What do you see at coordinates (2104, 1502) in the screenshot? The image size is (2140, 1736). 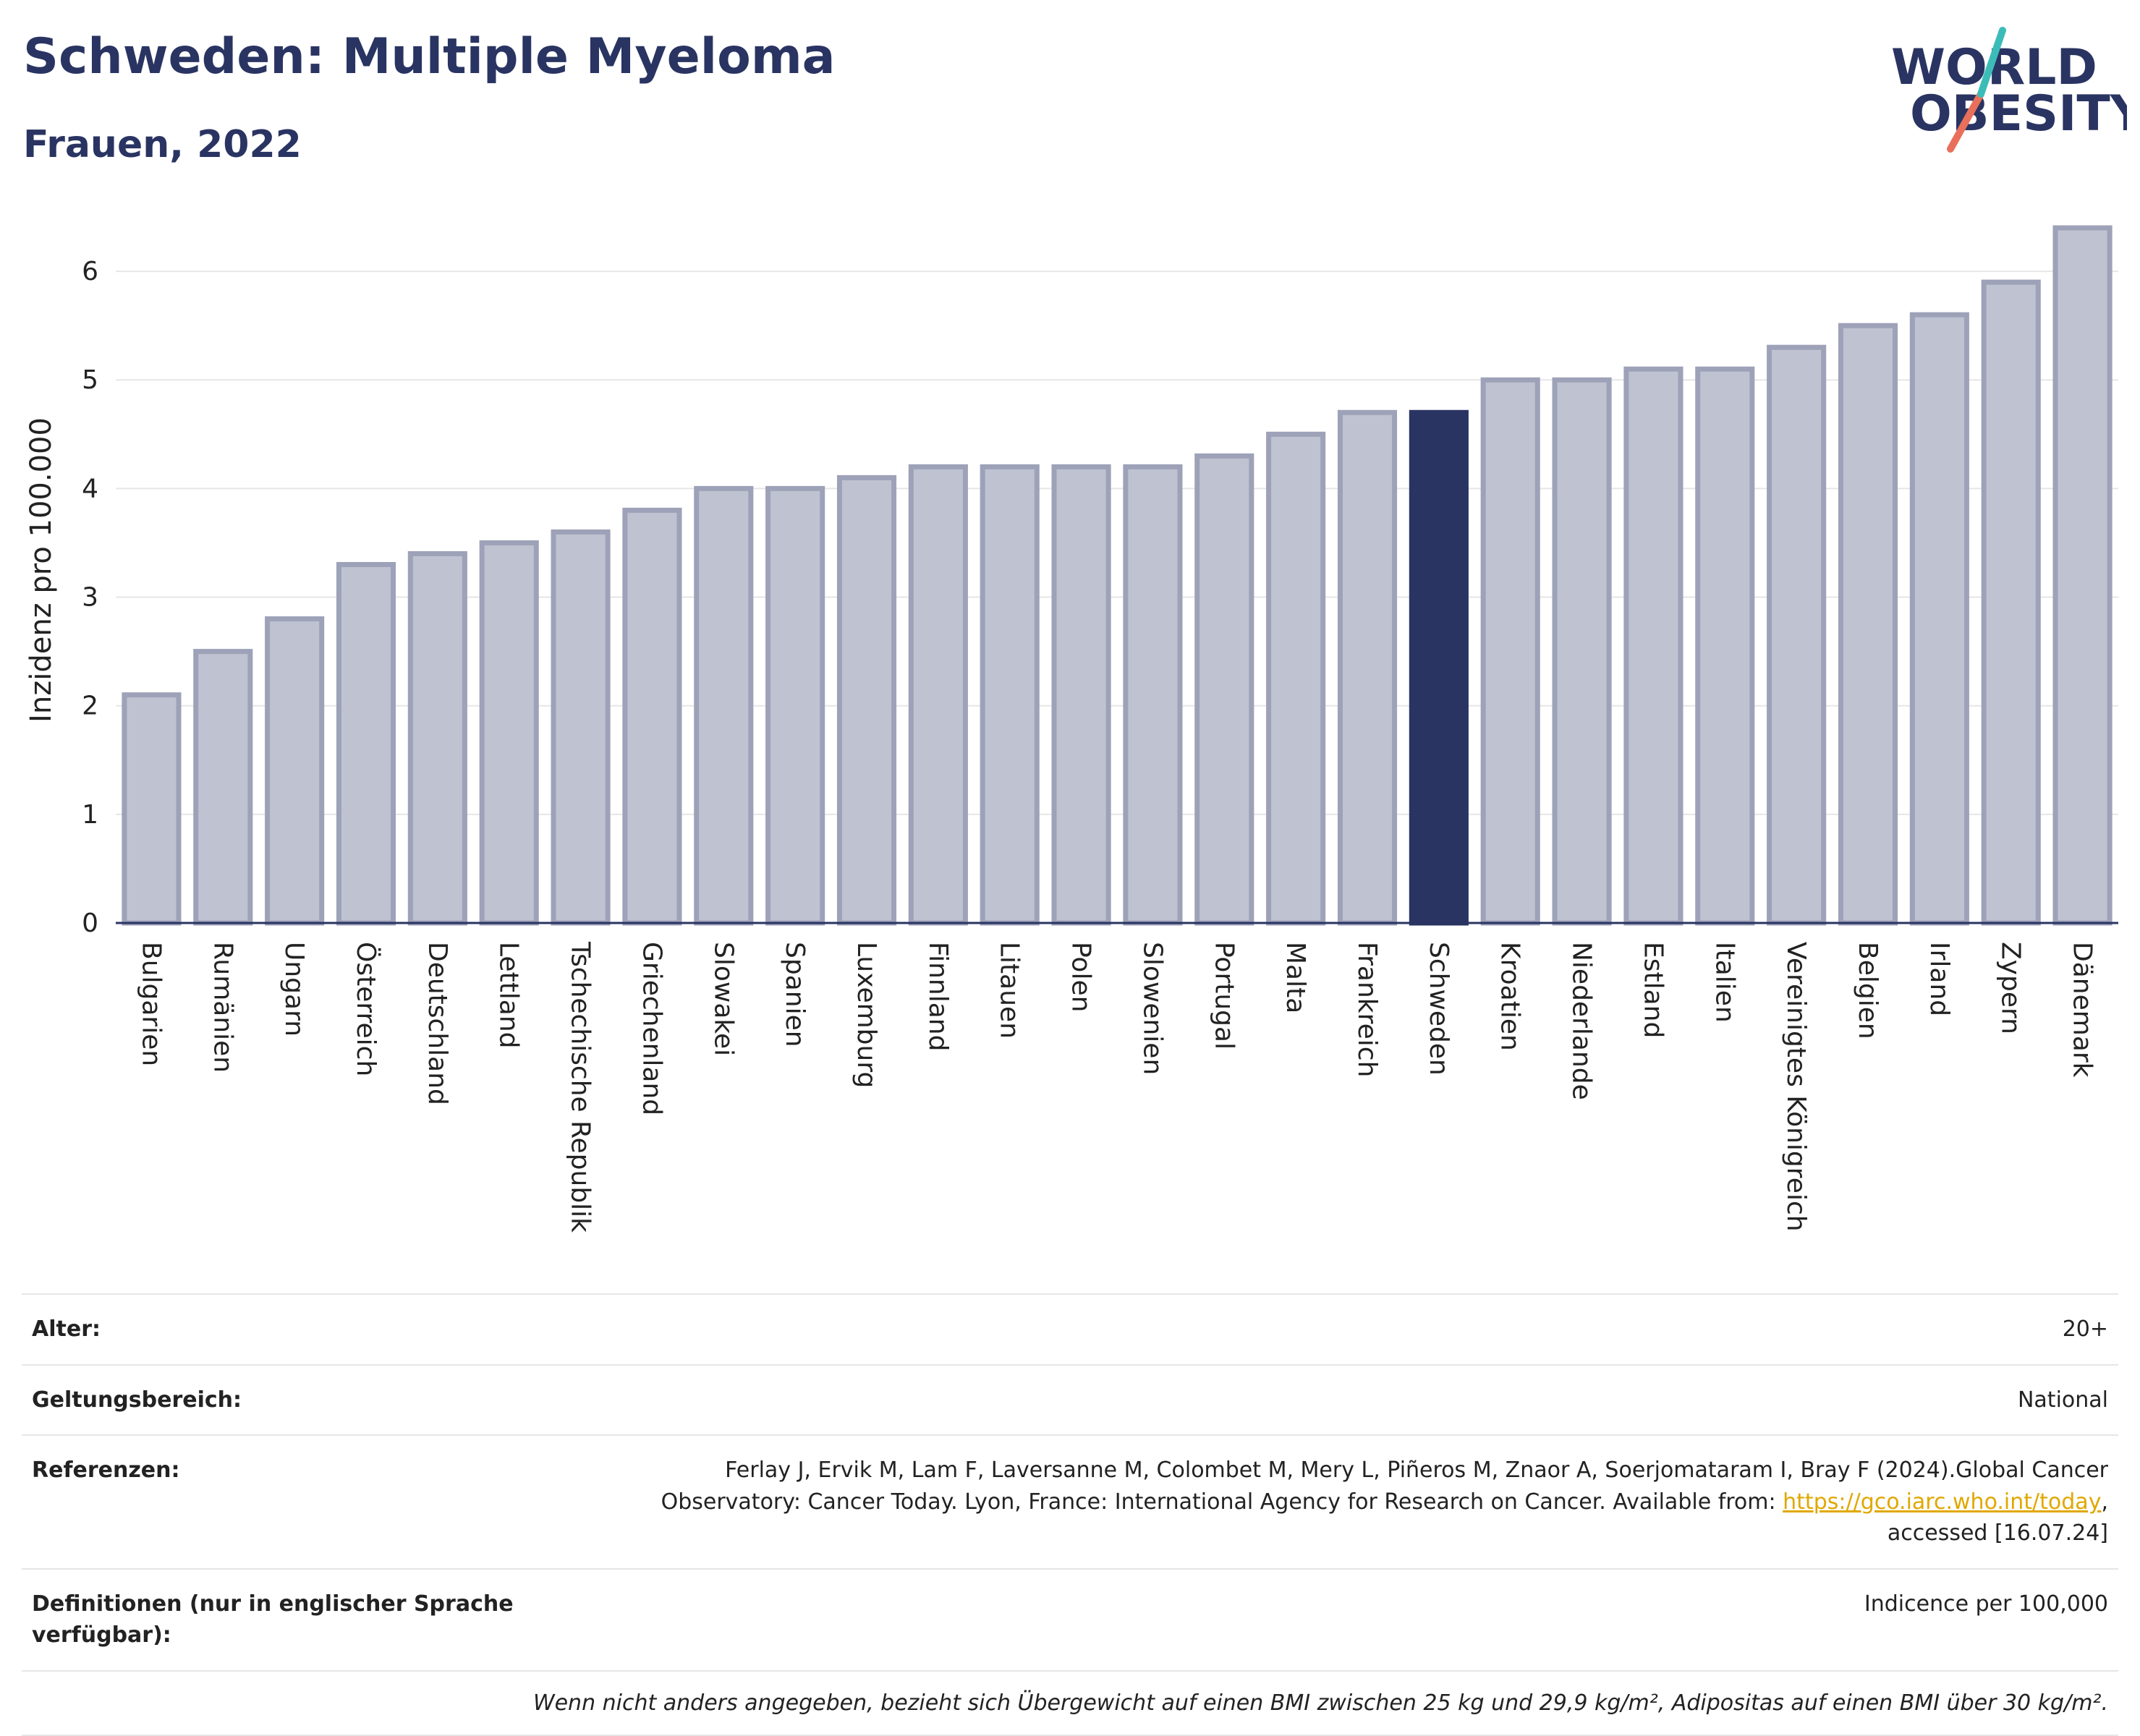 I see `ref-text-3: ,` at bounding box center [2104, 1502].